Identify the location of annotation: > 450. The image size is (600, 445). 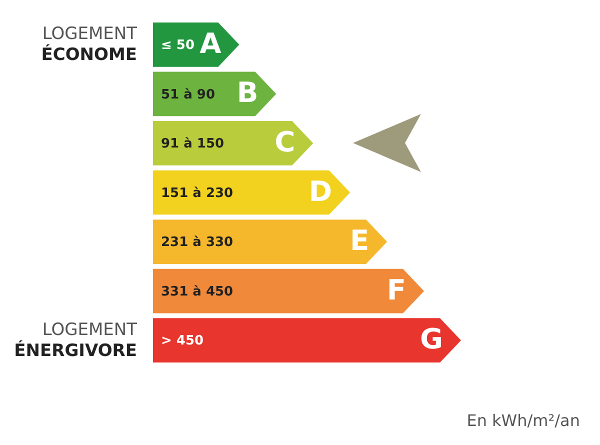
(182, 341).